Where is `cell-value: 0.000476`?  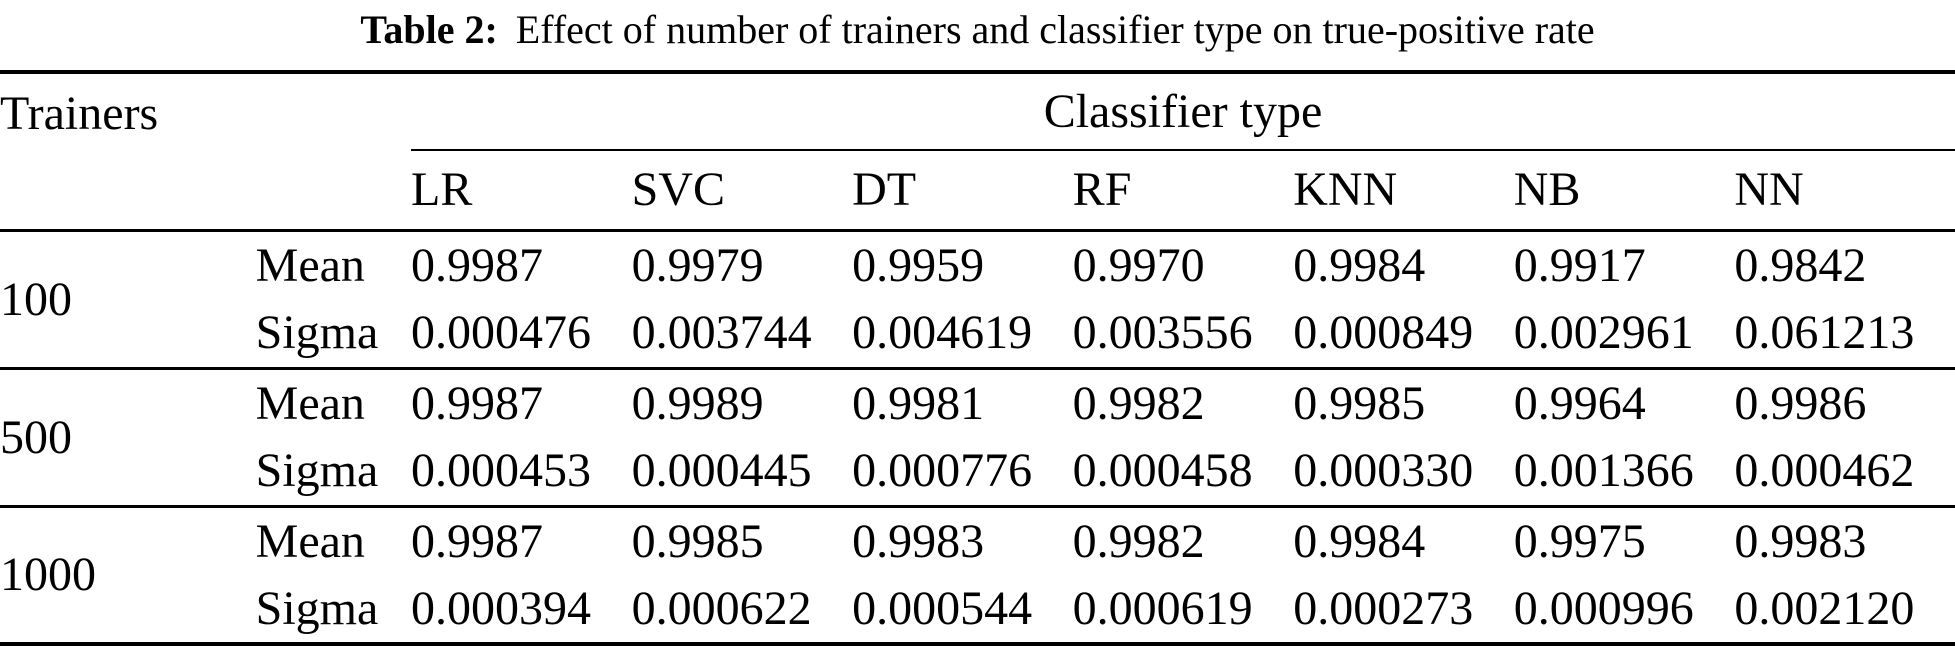 cell-value: 0.000476 is located at coordinates (521, 334).